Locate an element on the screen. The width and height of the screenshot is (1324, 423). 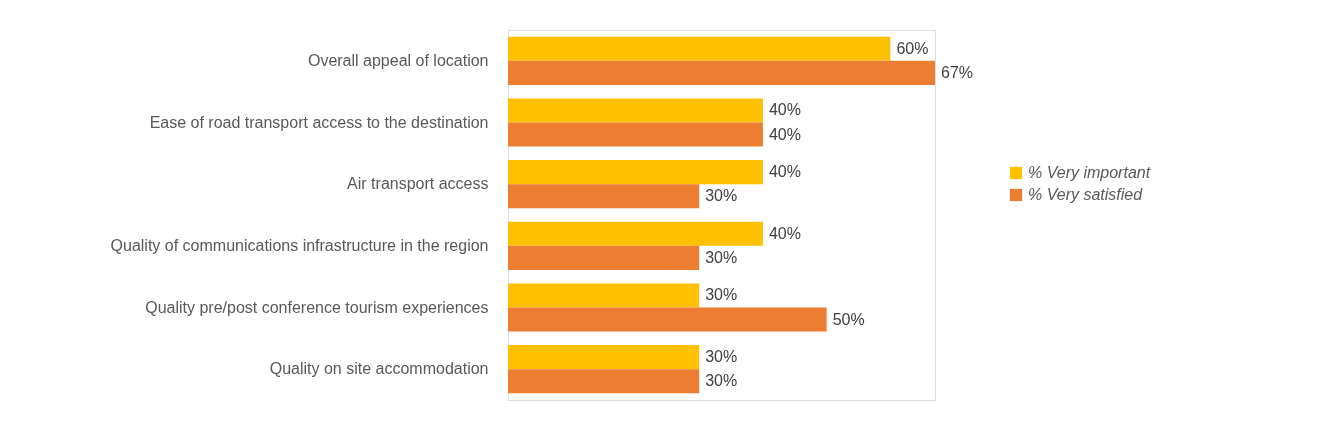
data-label: 67% is located at coordinates (957, 72).